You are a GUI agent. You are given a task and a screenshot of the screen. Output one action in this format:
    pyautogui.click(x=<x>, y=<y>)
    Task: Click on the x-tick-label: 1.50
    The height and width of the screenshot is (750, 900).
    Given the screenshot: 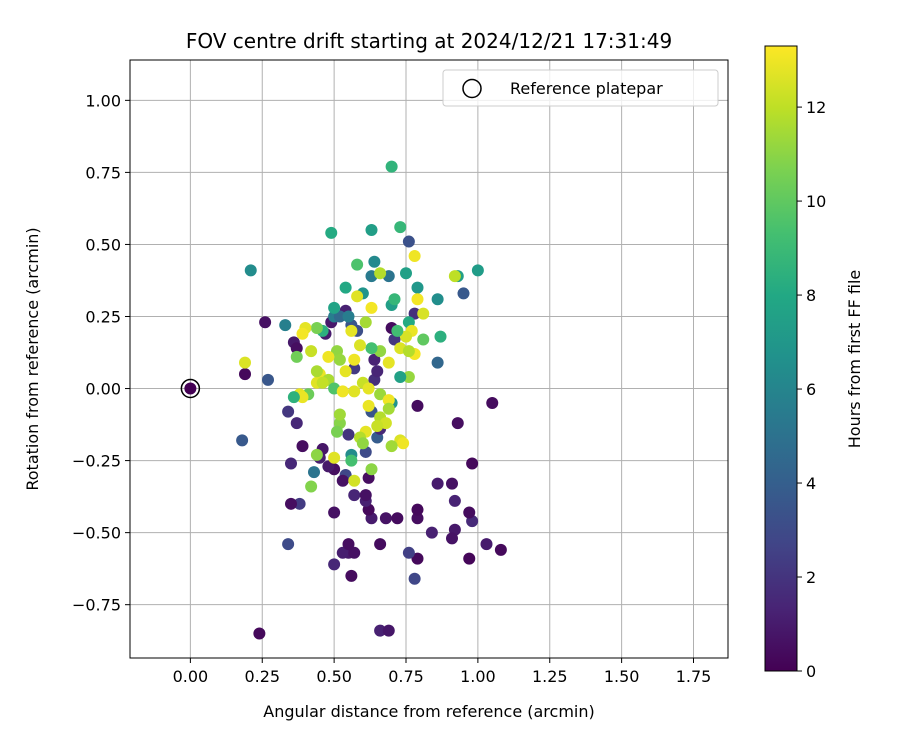 What is the action you would take?
    pyautogui.click(x=622, y=676)
    